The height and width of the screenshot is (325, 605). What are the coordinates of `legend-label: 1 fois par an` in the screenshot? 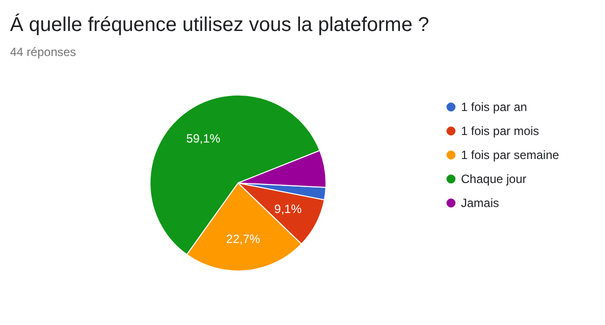 It's located at (494, 107).